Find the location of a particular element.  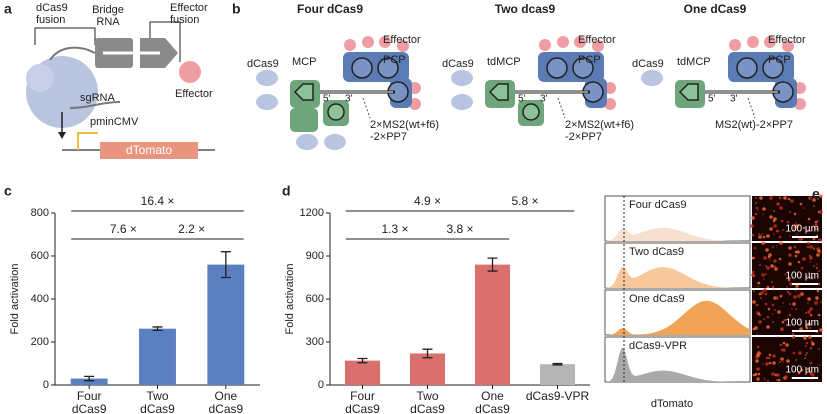

bracket-label: 2.2 × is located at coordinates (191, 229).